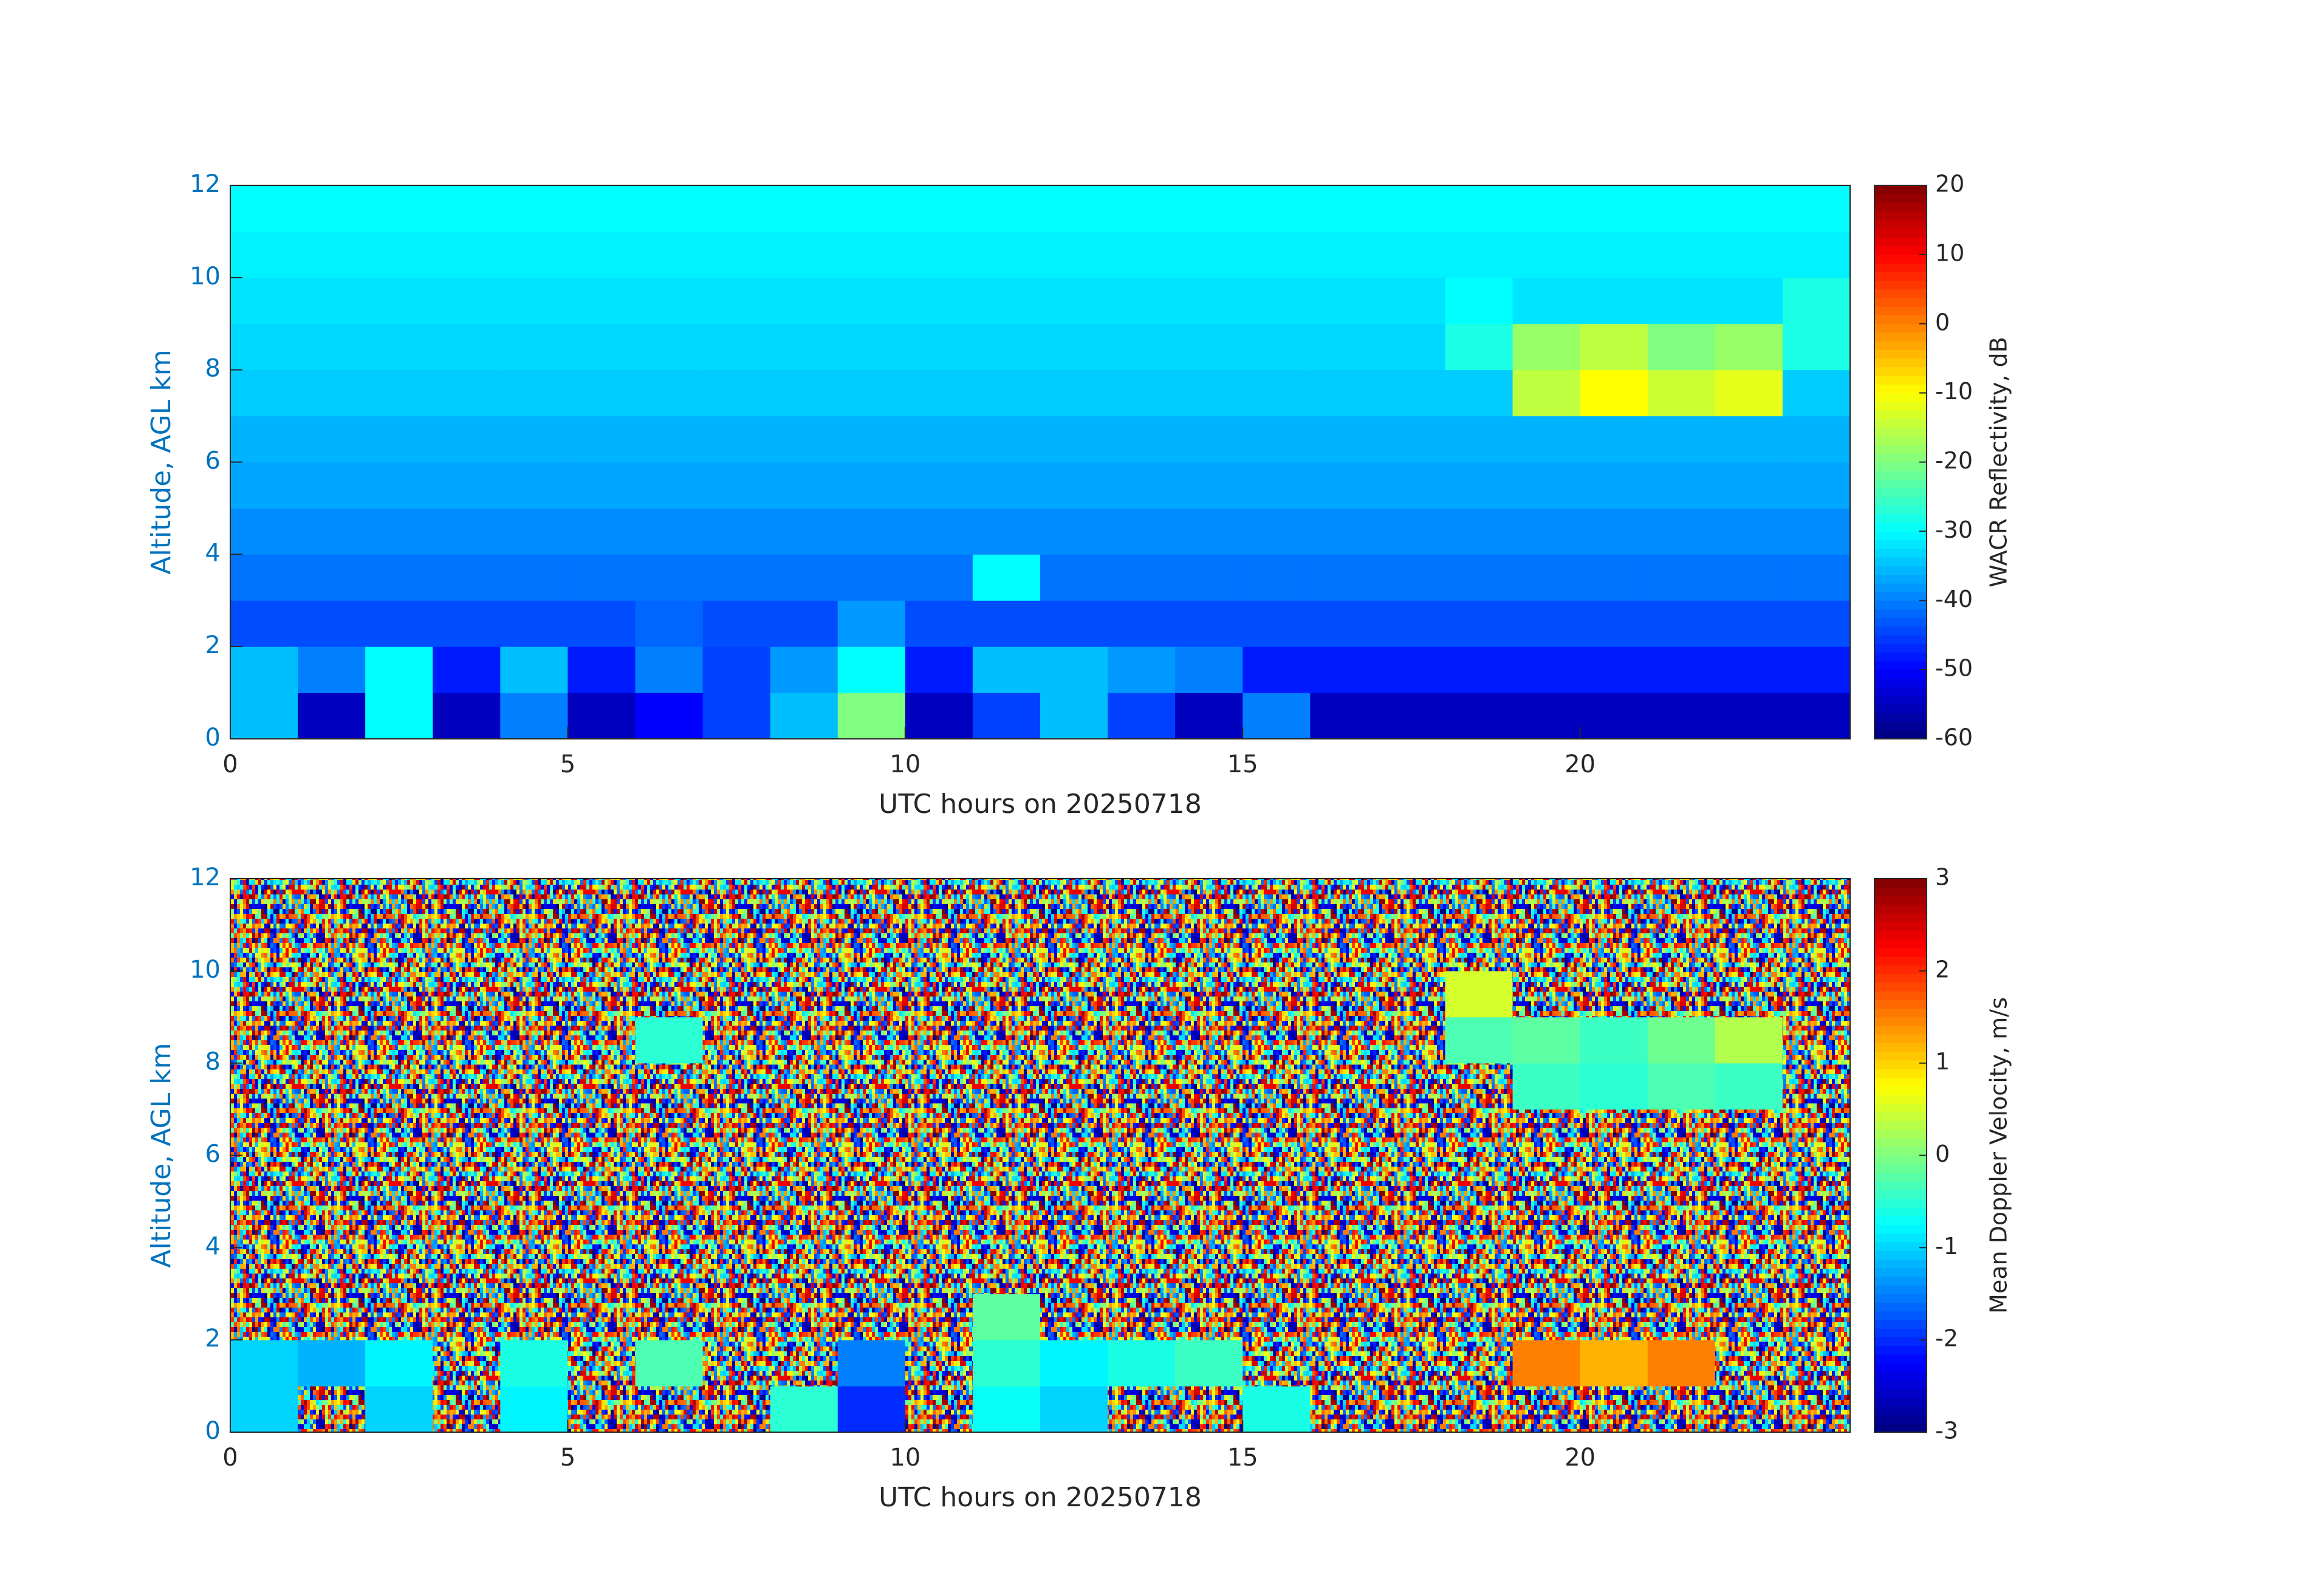  What do you see at coordinates (1999, 1155) in the screenshot?
I see `colorbar-label: Mean Doppler Velocity, m/s` at bounding box center [1999, 1155].